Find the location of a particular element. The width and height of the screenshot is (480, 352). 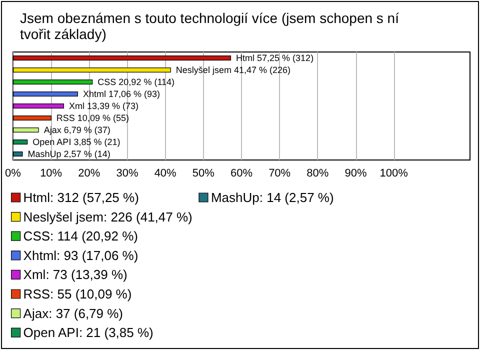

legend-label: Html: 312 (57,25 %) is located at coordinates (81, 197).